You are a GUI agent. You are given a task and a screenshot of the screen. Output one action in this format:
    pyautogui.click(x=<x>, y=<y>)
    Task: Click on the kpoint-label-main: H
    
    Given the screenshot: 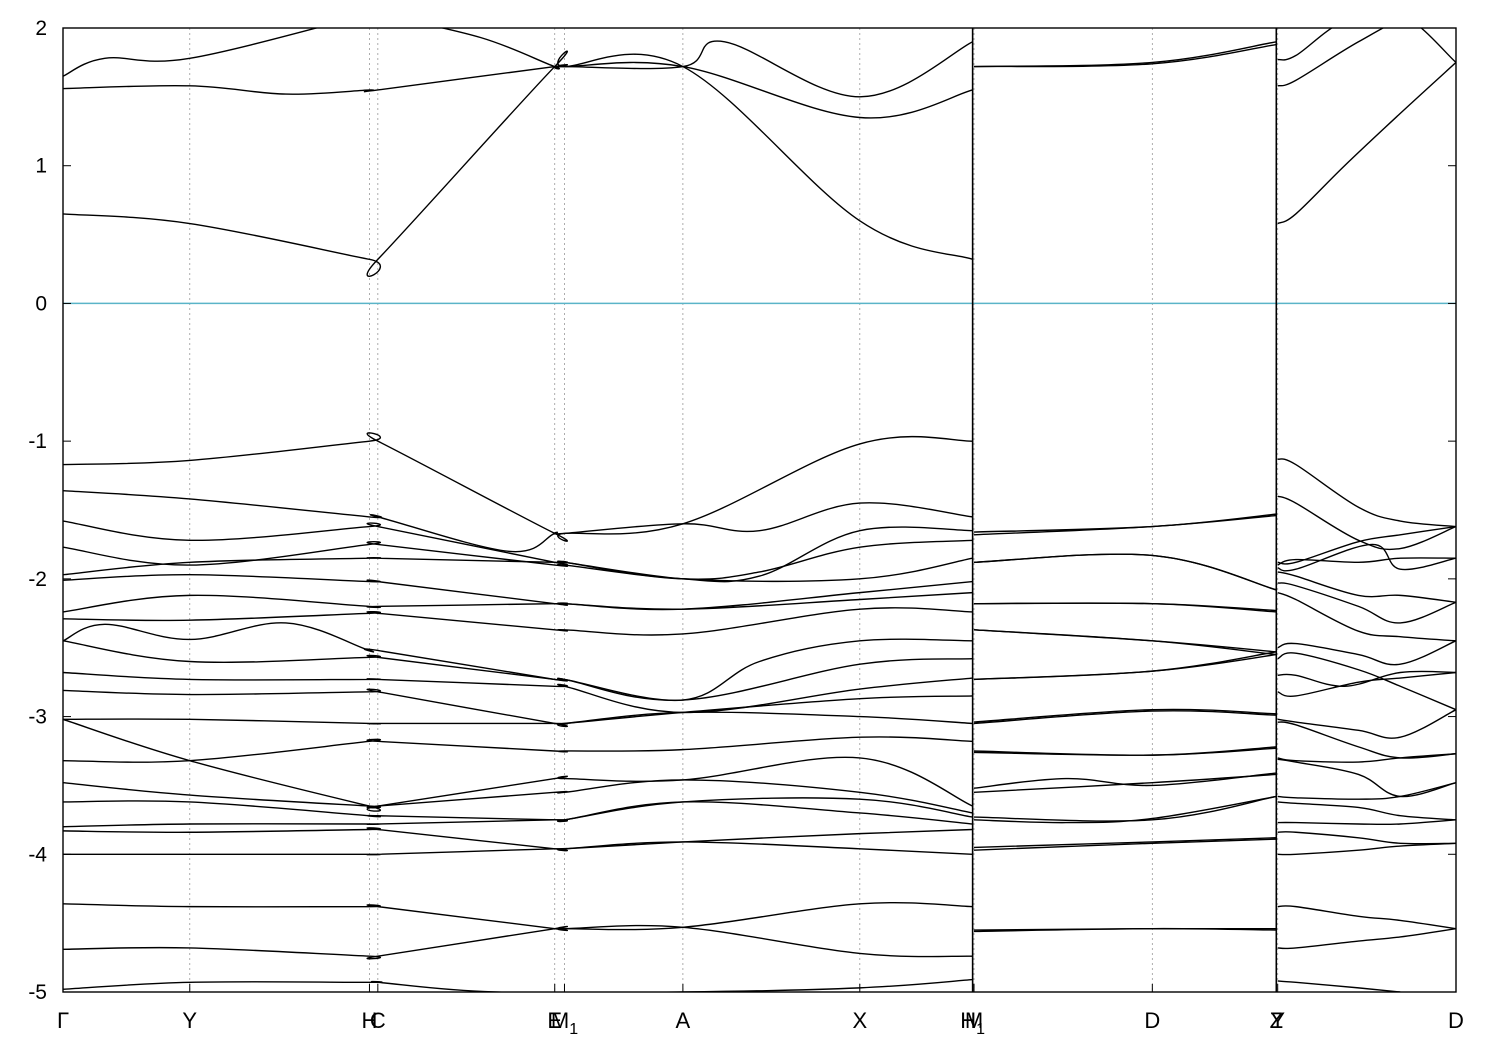 What is the action you would take?
    pyautogui.click(x=370, y=1020)
    